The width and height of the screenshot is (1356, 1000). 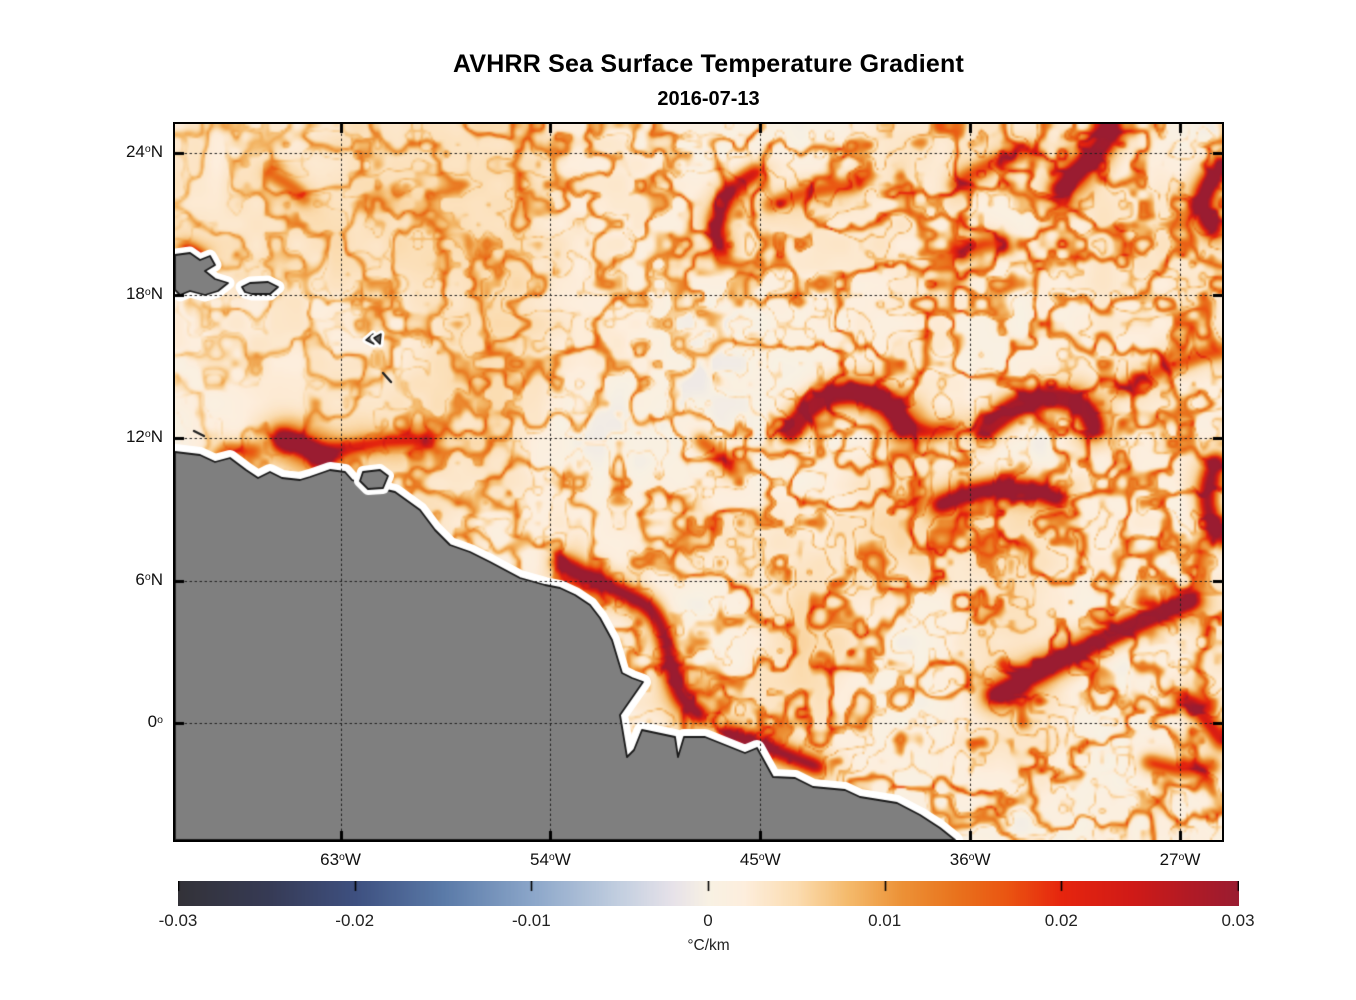 I want to click on y-axis-tick-label: 6oN, so click(x=149, y=579).